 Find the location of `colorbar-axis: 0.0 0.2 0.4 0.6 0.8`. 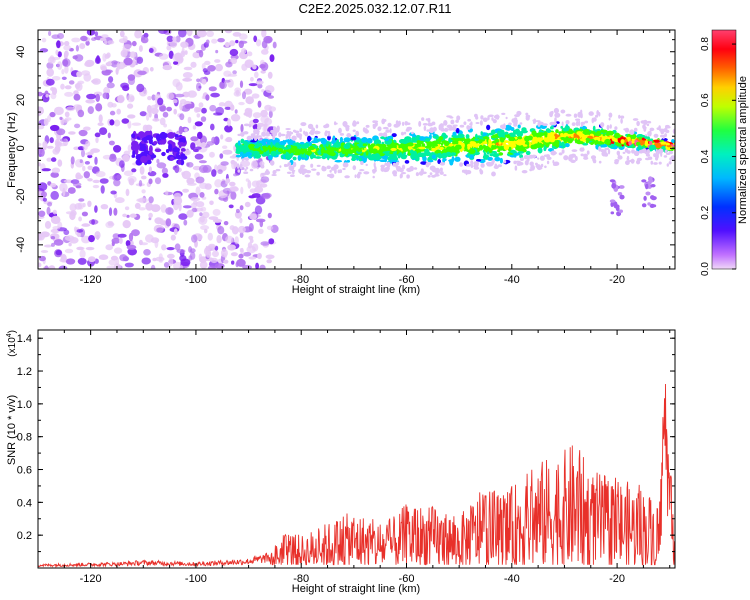

colorbar-axis: 0.0 0.2 0.4 0.6 0.8 is located at coordinates (718, 156).